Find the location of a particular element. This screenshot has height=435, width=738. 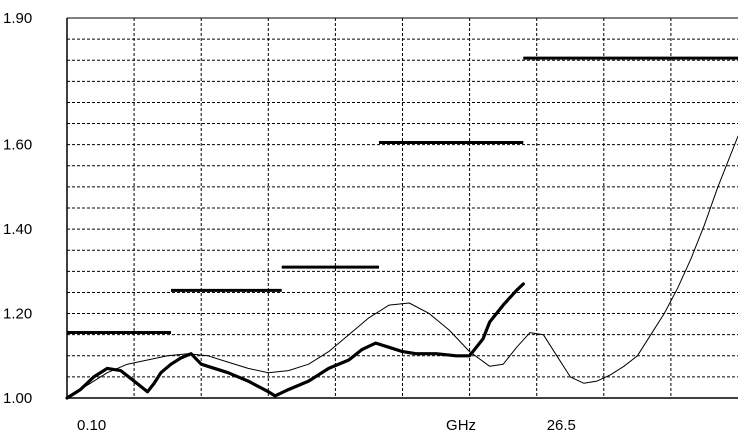

y-tick-label: 1.00 is located at coordinates (17, 398).